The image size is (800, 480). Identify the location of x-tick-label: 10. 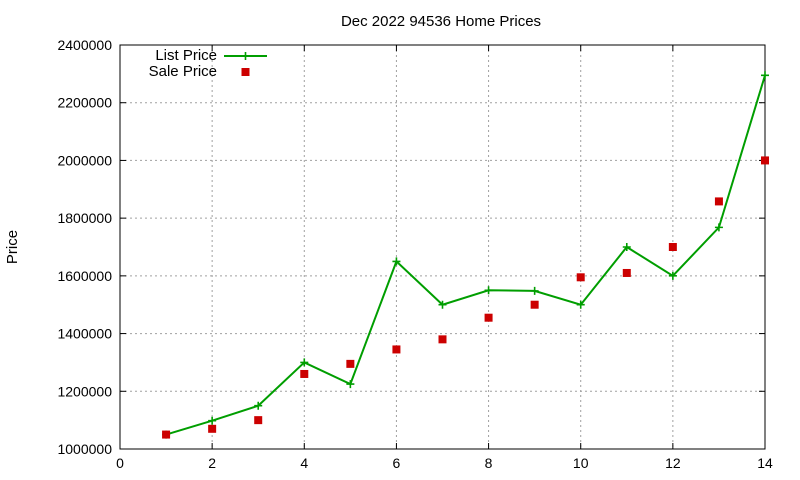
(581, 463).